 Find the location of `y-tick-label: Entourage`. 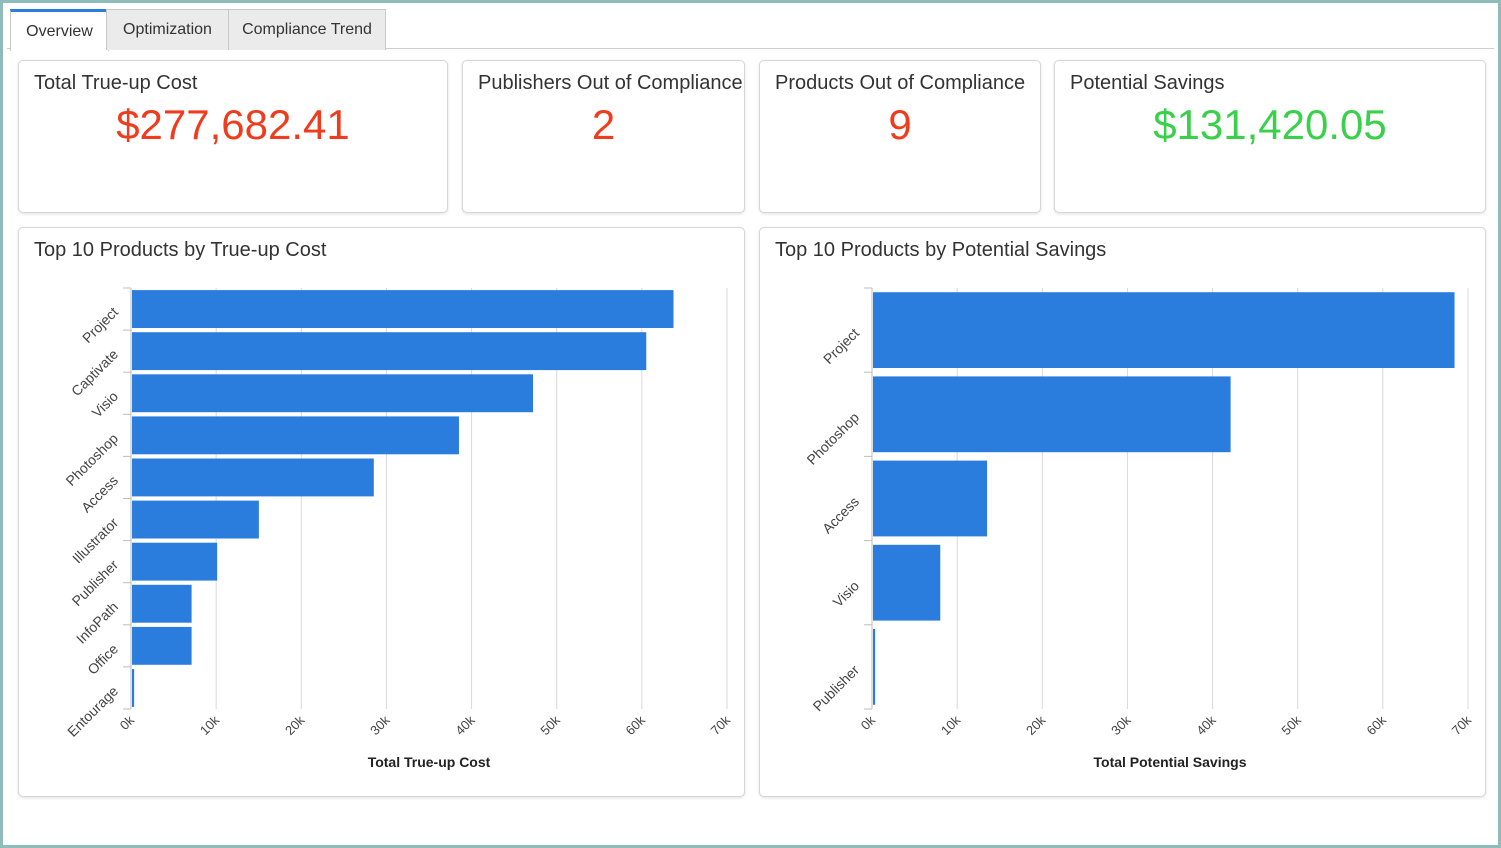

y-tick-label: Entourage is located at coordinates (92, 711).